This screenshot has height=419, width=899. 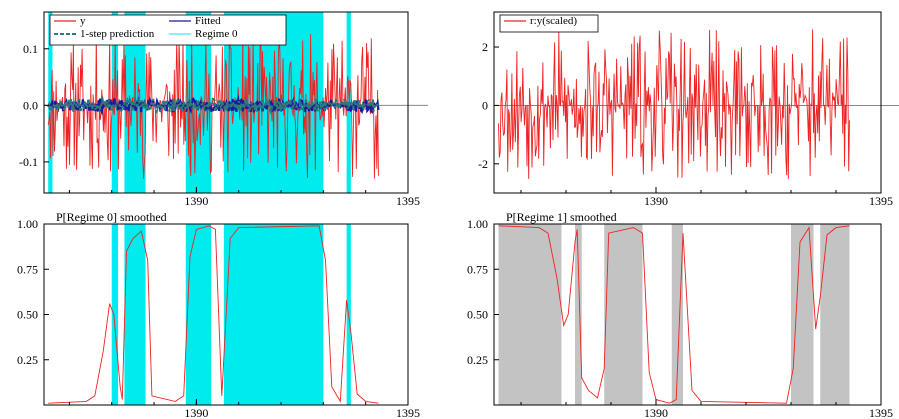 What do you see at coordinates (485, 47) in the screenshot?
I see `y-tick-label: 2` at bounding box center [485, 47].